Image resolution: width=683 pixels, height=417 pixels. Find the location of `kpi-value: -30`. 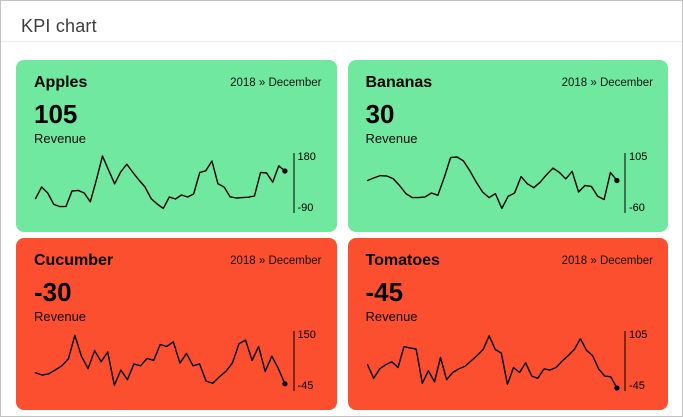

kpi-value: -30 is located at coordinates (53, 292).